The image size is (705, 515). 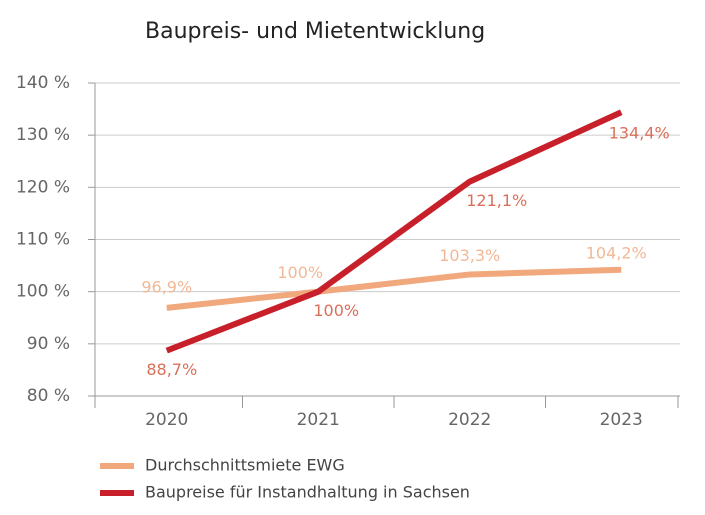 I want to click on data-label: 104,2%, so click(x=616, y=252).